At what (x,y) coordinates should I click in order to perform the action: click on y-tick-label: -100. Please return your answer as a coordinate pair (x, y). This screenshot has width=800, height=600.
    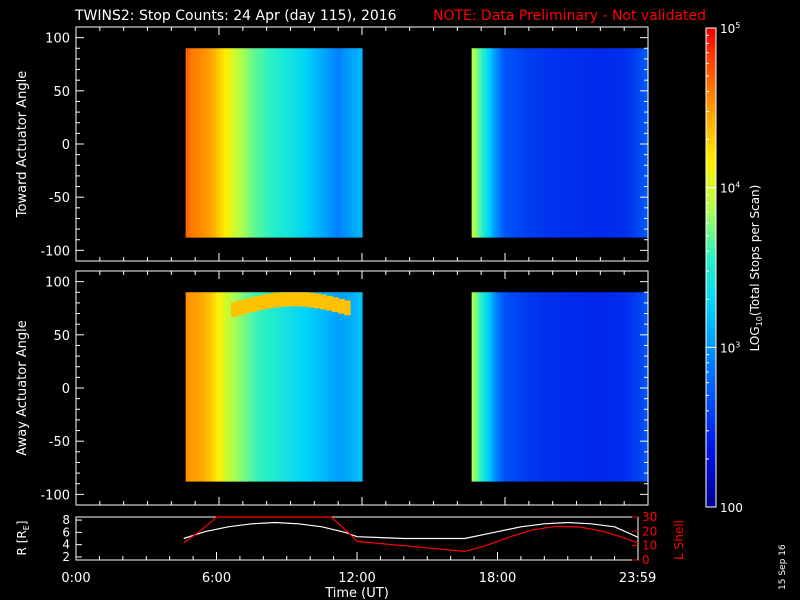
    Looking at the image, I should click on (55, 251).